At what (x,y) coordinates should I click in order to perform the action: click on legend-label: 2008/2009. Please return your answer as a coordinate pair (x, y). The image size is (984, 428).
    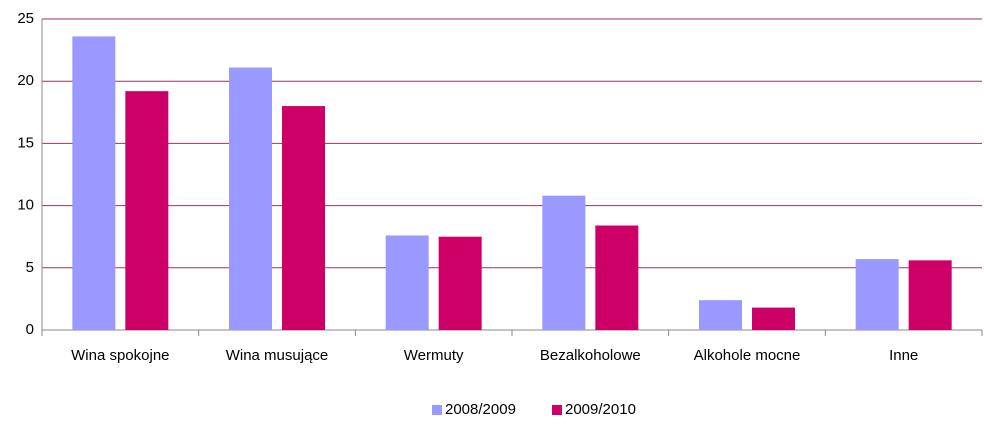
    Looking at the image, I should click on (480, 409).